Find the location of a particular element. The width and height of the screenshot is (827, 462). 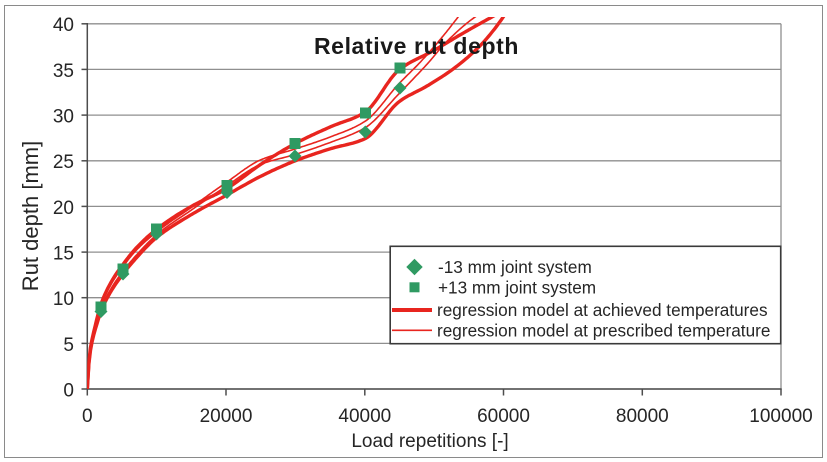

svg-text: 15 is located at coordinates (63, 253).